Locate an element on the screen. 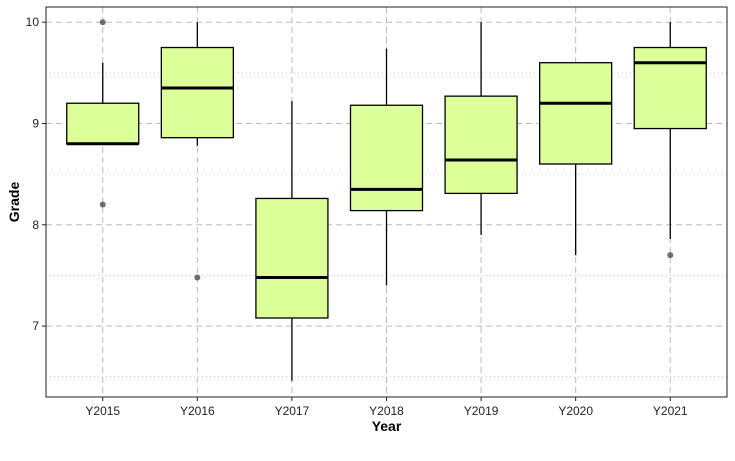 The width and height of the screenshot is (735, 461). box-group-y2019 is located at coordinates (481, 128).